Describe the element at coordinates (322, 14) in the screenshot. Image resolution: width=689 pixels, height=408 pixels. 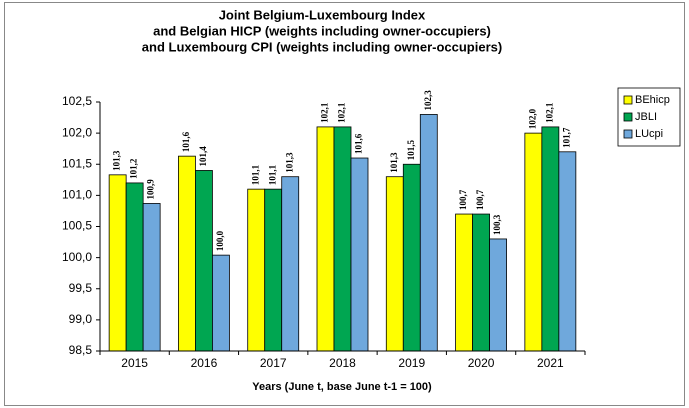
I see `chart-title: Joint Belgium-Luxembourg Index` at that location.